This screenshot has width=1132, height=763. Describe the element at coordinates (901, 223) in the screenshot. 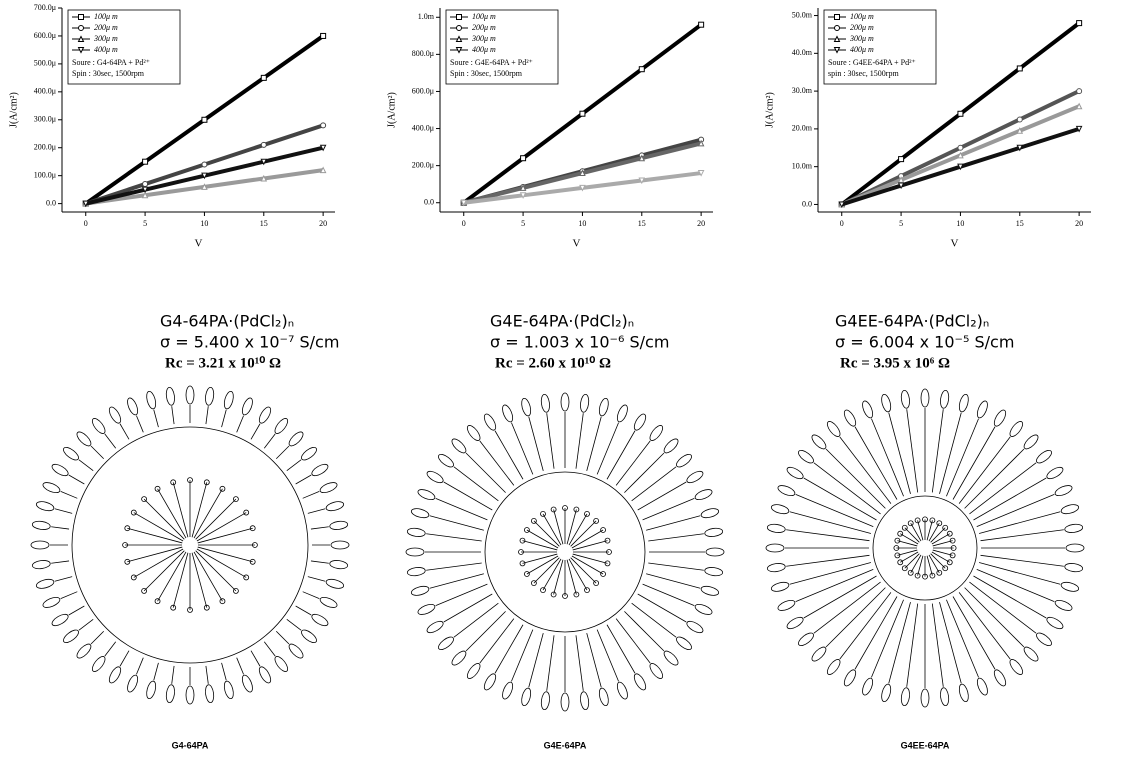

I see `x-tick-label: 5` at that location.